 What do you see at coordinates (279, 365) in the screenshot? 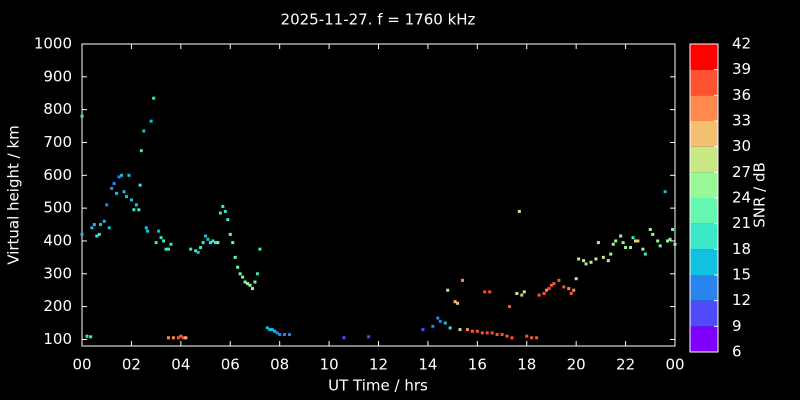
I see `x-tick-label: 08` at bounding box center [279, 365].